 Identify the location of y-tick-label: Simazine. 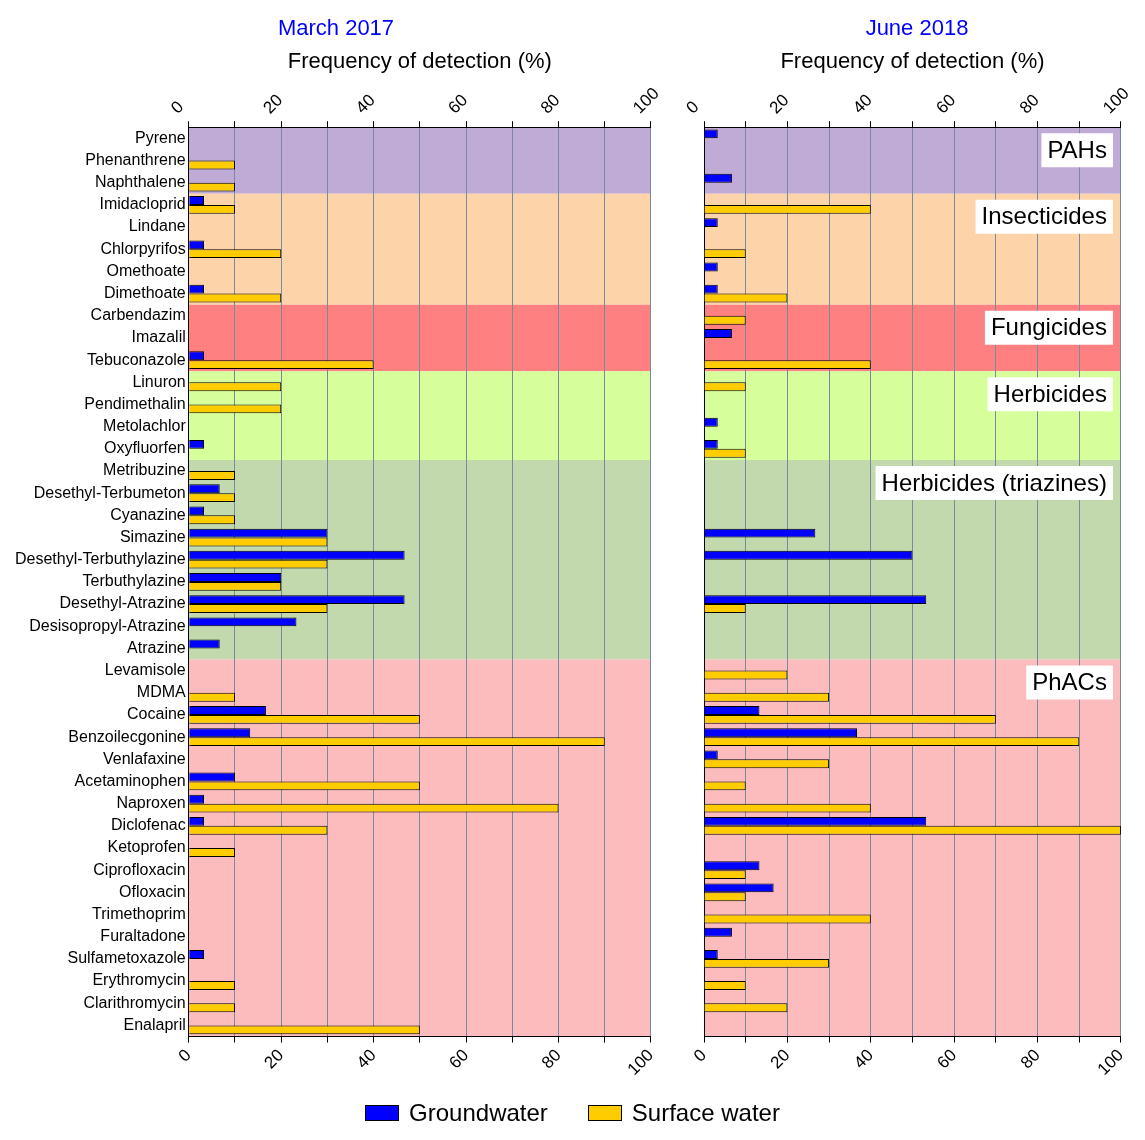
(152, 536).